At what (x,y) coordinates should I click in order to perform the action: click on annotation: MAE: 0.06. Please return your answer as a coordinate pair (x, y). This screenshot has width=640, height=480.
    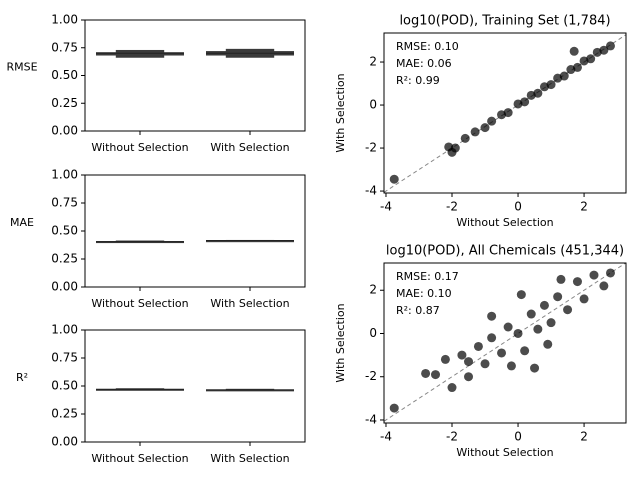
    Looking at the image, I should click on (424, 63).